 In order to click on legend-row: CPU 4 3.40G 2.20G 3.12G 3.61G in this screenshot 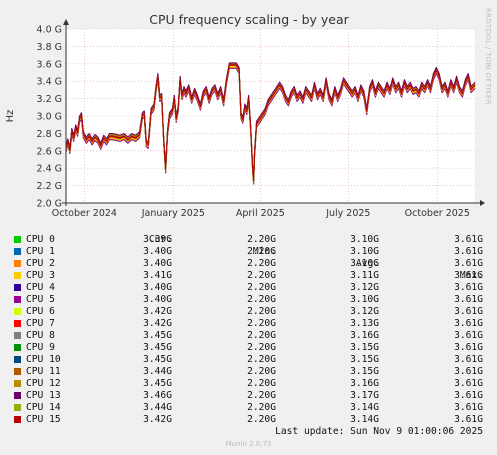, I will do `click(248, 288)`.